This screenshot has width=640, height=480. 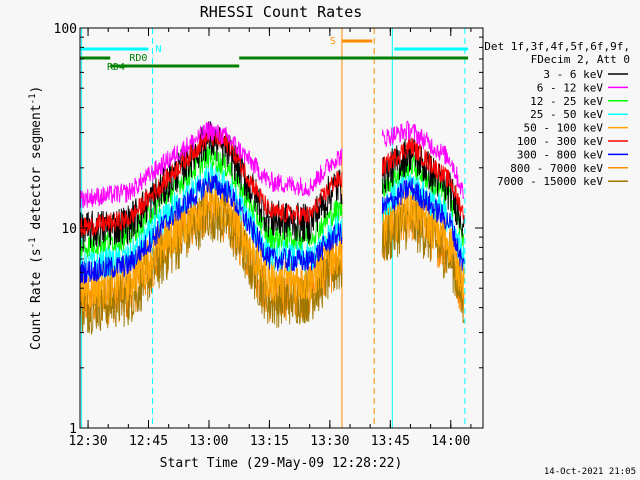 I want to click on legend-header-line-1: Det 1f,3f,4f,5f,6f,9f,, so click(x=557, y=46).